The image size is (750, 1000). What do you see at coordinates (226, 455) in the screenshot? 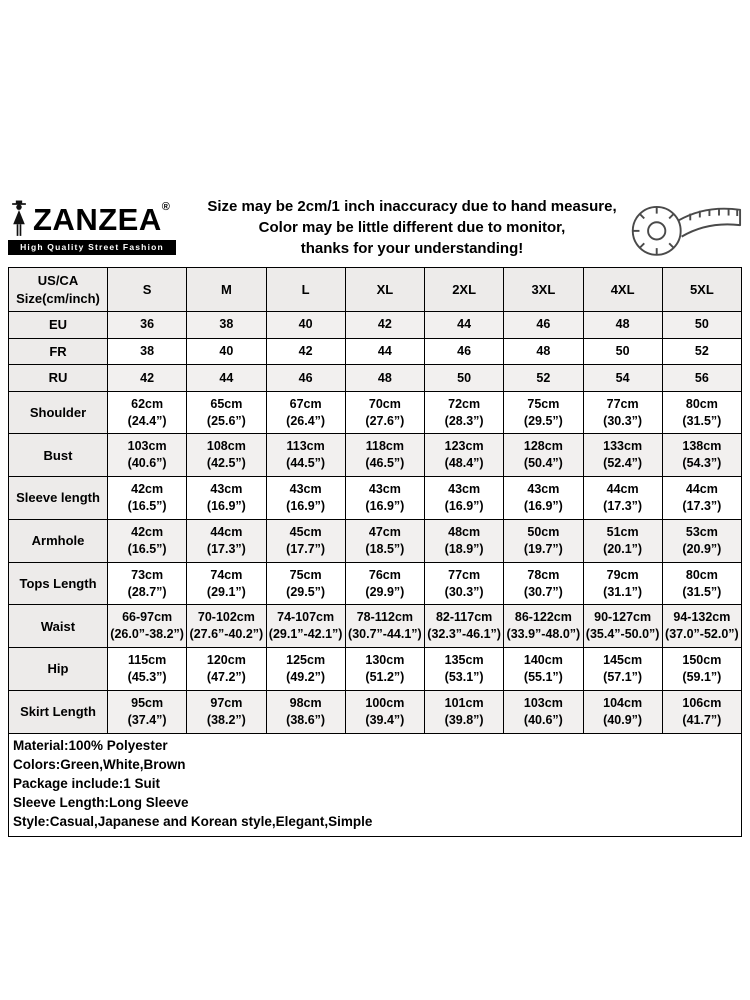
I see `size-cell: 108cm (42.5”)` at bounding box center [226, 455].